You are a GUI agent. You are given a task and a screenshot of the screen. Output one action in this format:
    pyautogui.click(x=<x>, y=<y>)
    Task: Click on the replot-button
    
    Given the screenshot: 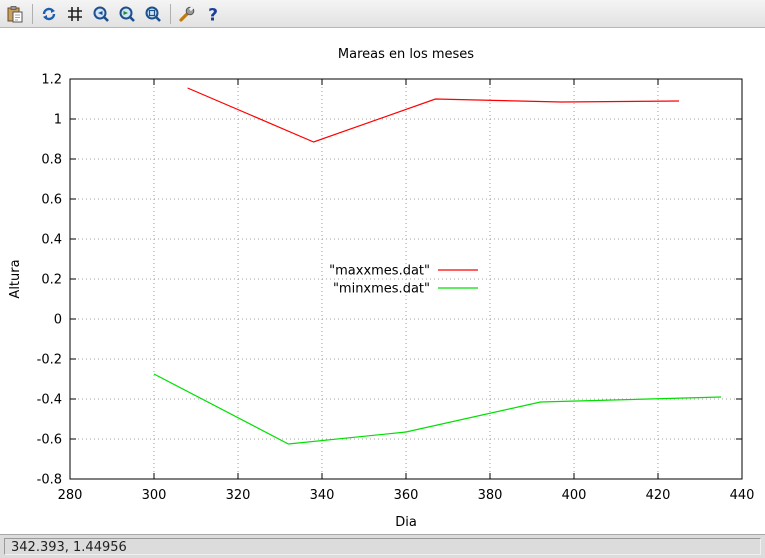 What is the action you would take?
    pyautogui.click(x=49, y=14)
    